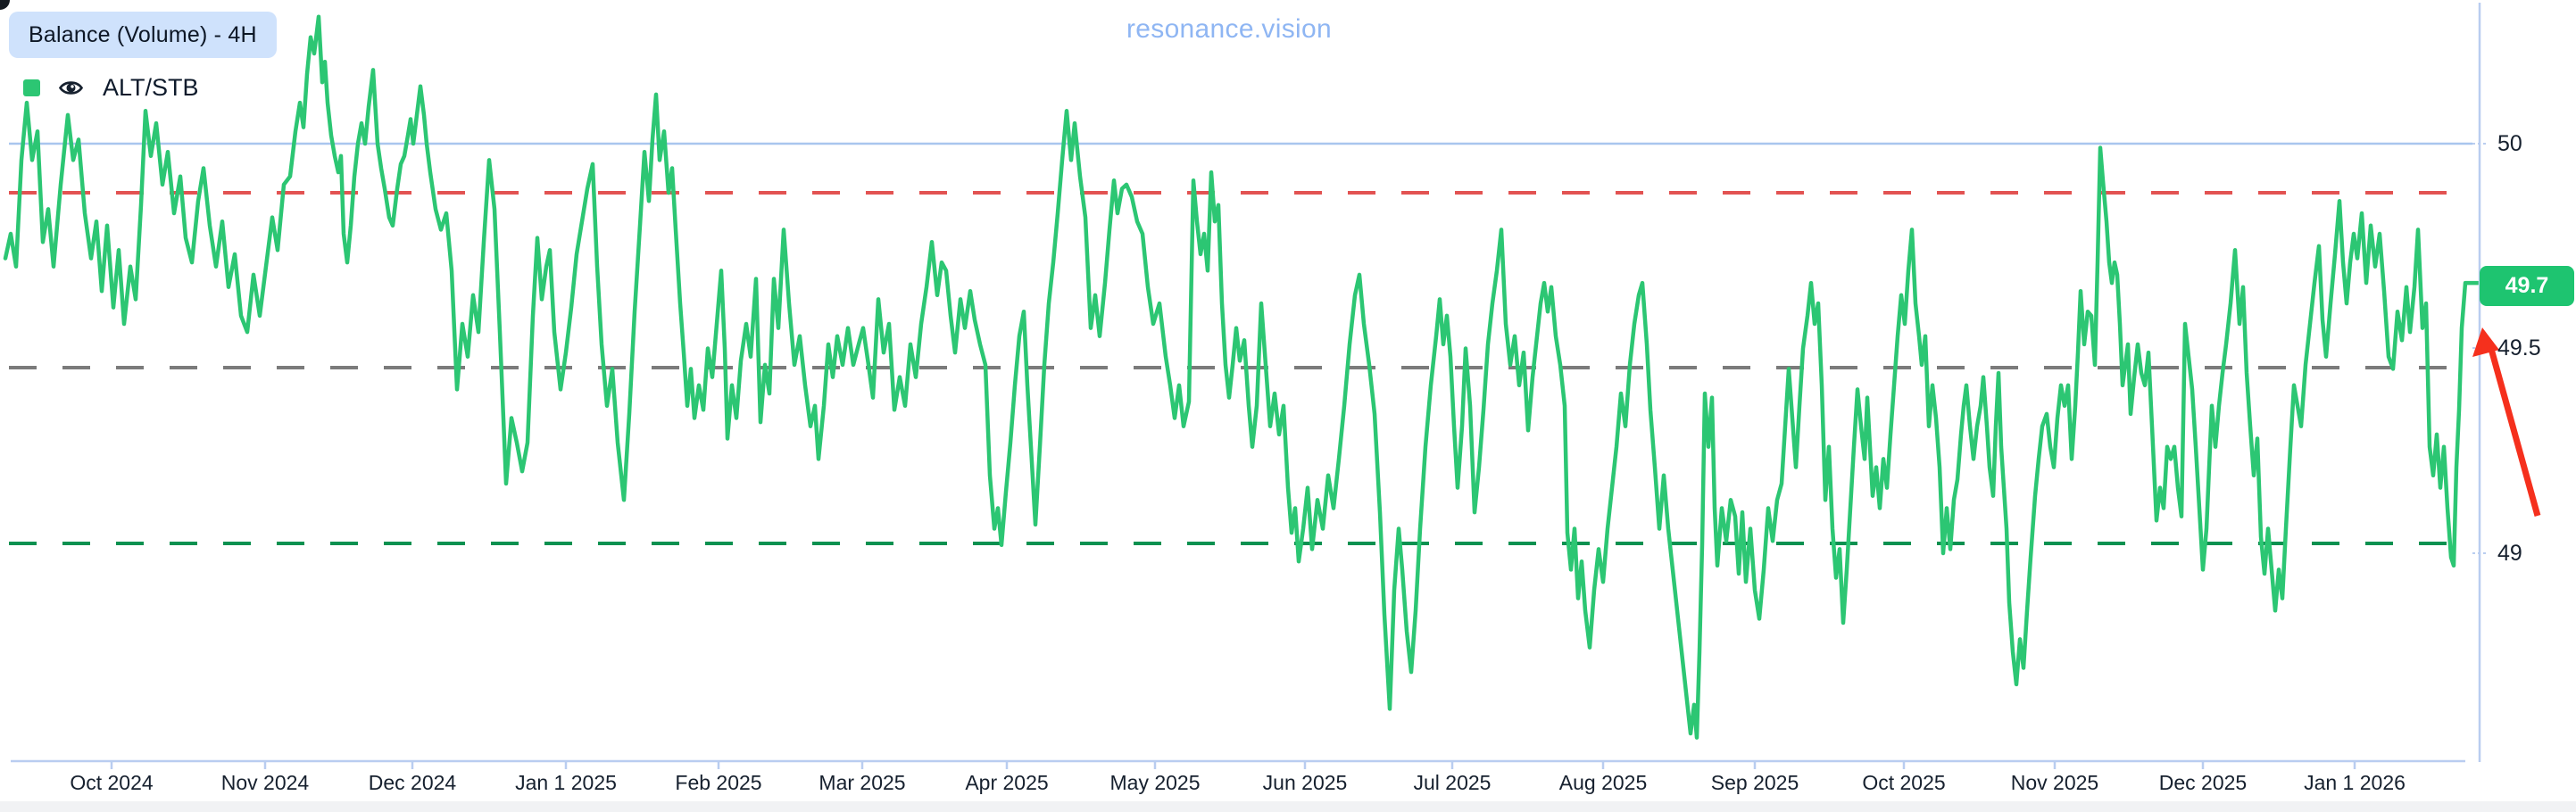 The width and height of the screenshot is (2576, 812). Describe the element at coordinates (31, 87) in the screenshot. I see `series-color-swatch` at that location.